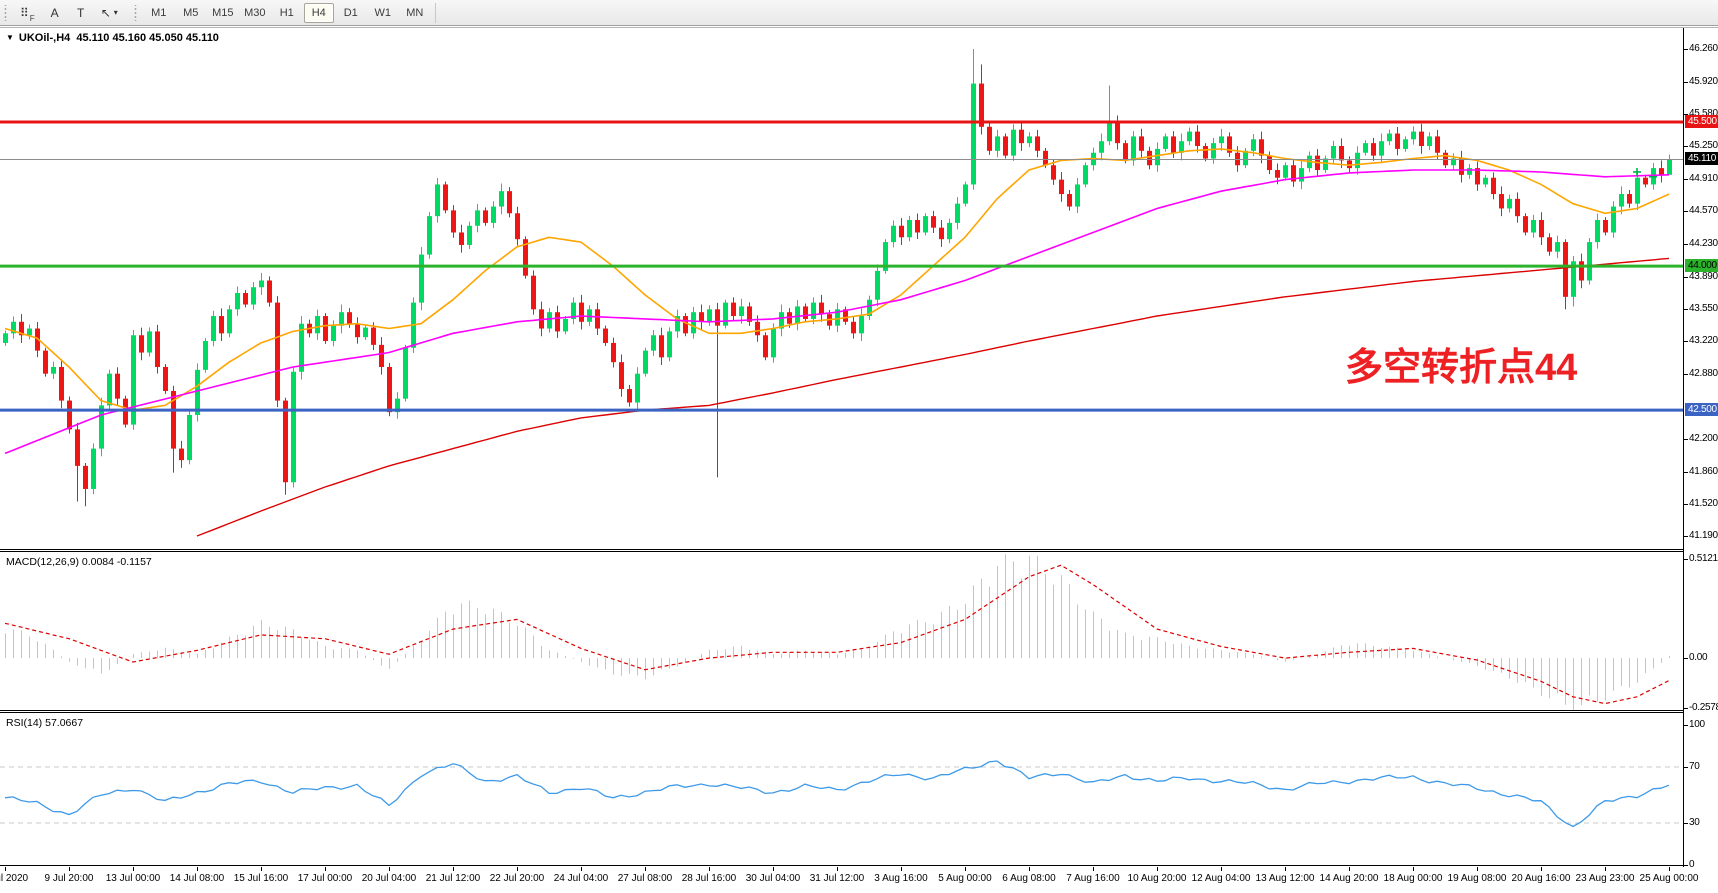 The height and width of the screenshot is (893, 1718). Describe the element at coordinates (223, 12) in the screenshot. I see `timeframe-m15: M15` at that location.